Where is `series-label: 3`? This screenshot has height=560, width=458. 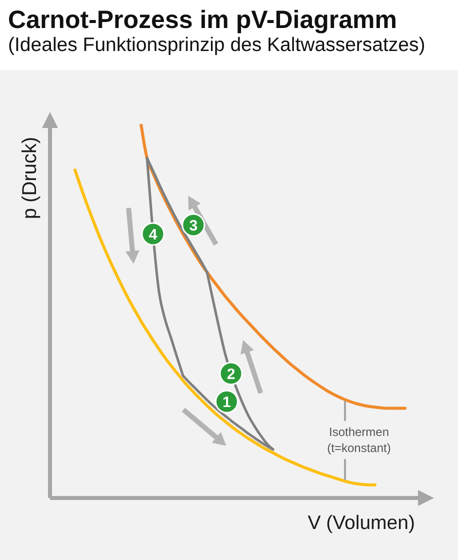 series-label: 3 is located at coordinates (193, 226).